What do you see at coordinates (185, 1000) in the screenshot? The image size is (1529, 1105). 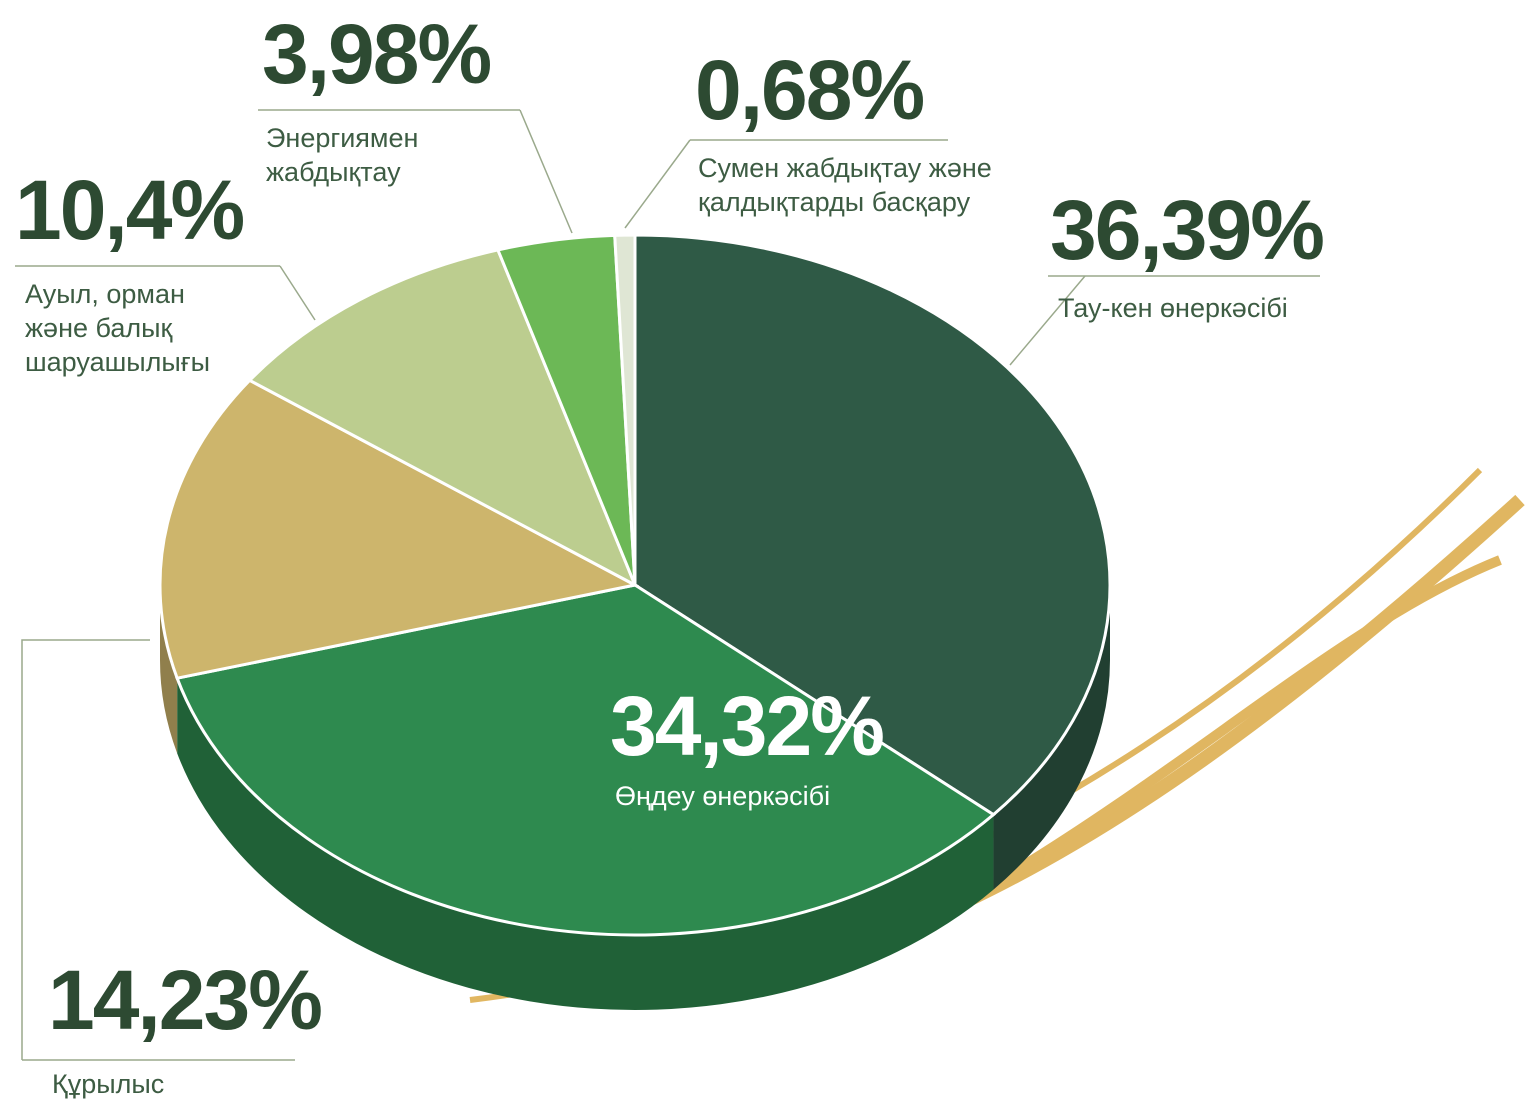 I see `value-label: 14,23%` at bounding box center [185, 1000].